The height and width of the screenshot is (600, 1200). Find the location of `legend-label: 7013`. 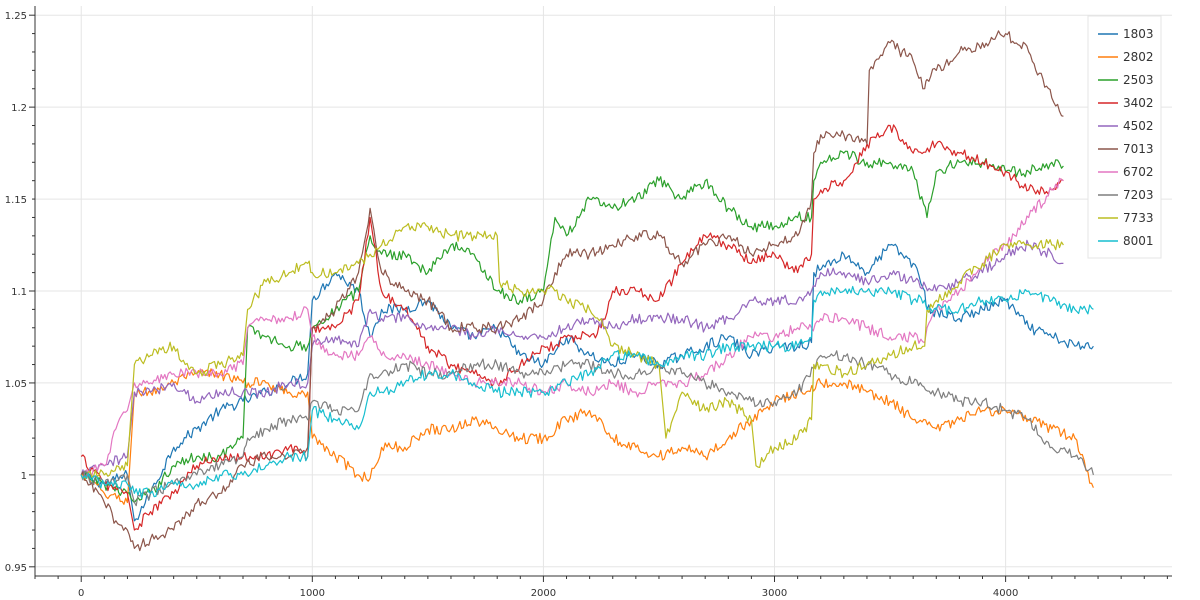

legend-label: 7013 is located at coordinates (1138, 149).